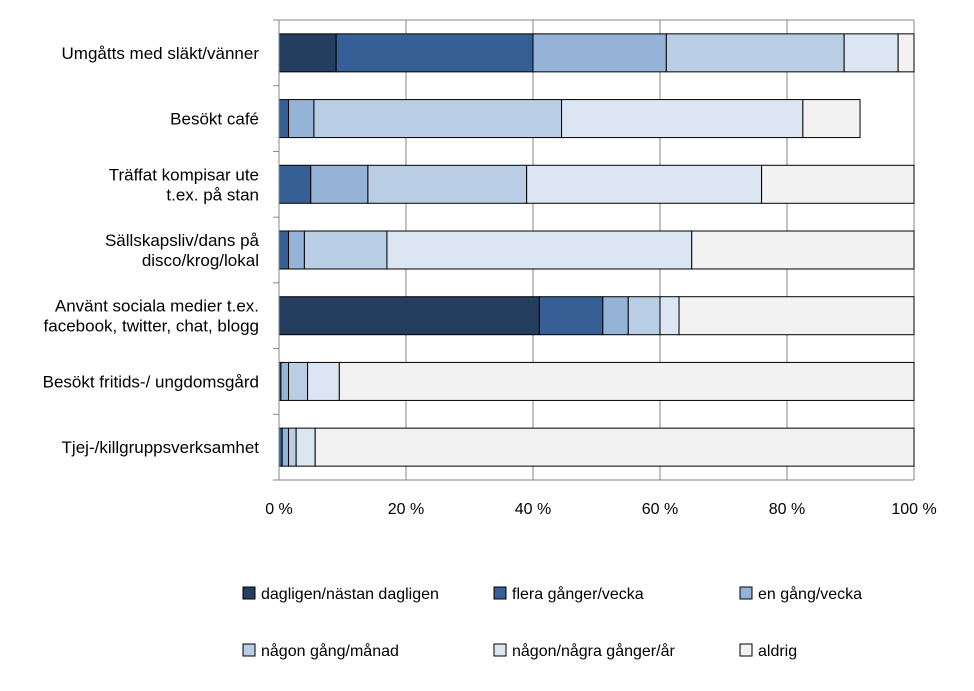 The width and height of the screenshot is (974, 691). Describe the element at coordinates (200, 260) in the screenshot. I see `category-label: disco/krog/lokal` at that location.